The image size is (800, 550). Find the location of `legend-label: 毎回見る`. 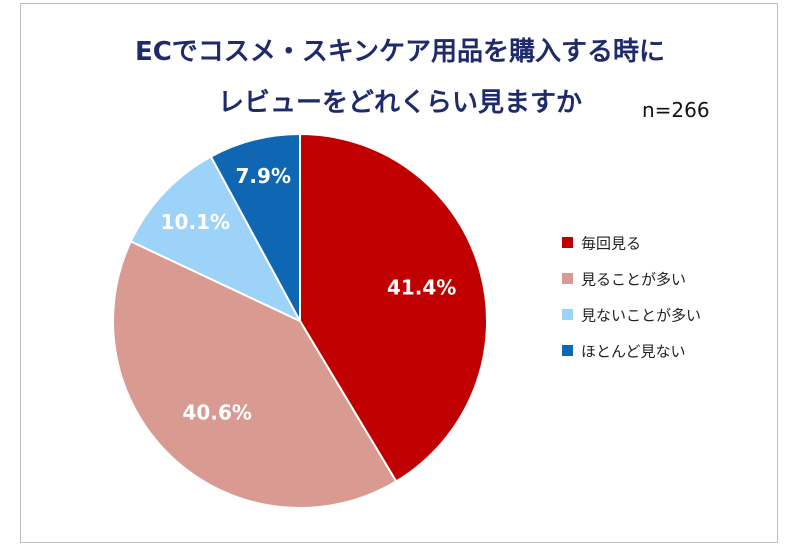

legend-label: 毎回見る is located at coordinates (611, 243).